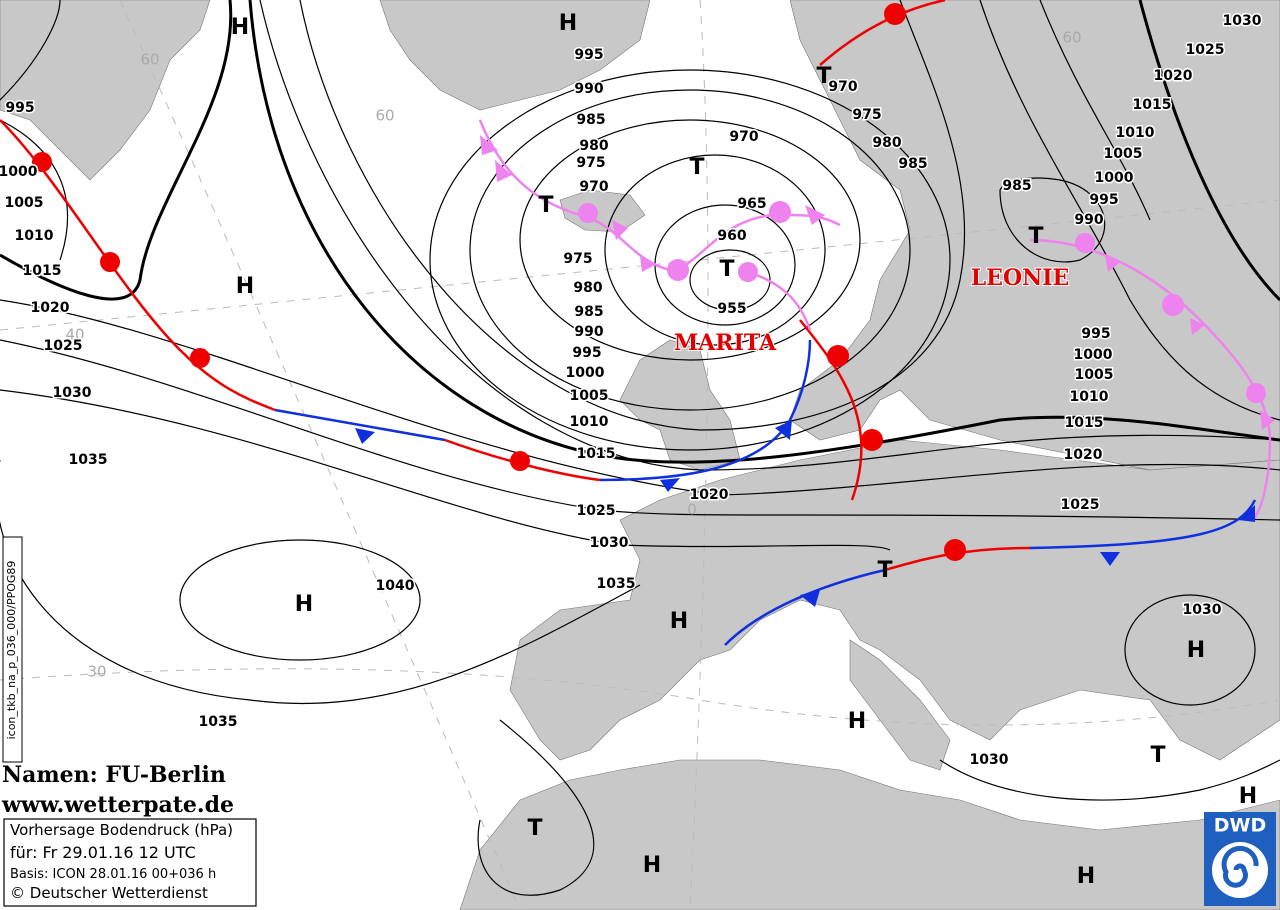 This screenshot has height=910, width=1280. Describe the element at coordinates (871, 310) in the screenshot. I see `storm-names: MARITA LEONIE` at that location.